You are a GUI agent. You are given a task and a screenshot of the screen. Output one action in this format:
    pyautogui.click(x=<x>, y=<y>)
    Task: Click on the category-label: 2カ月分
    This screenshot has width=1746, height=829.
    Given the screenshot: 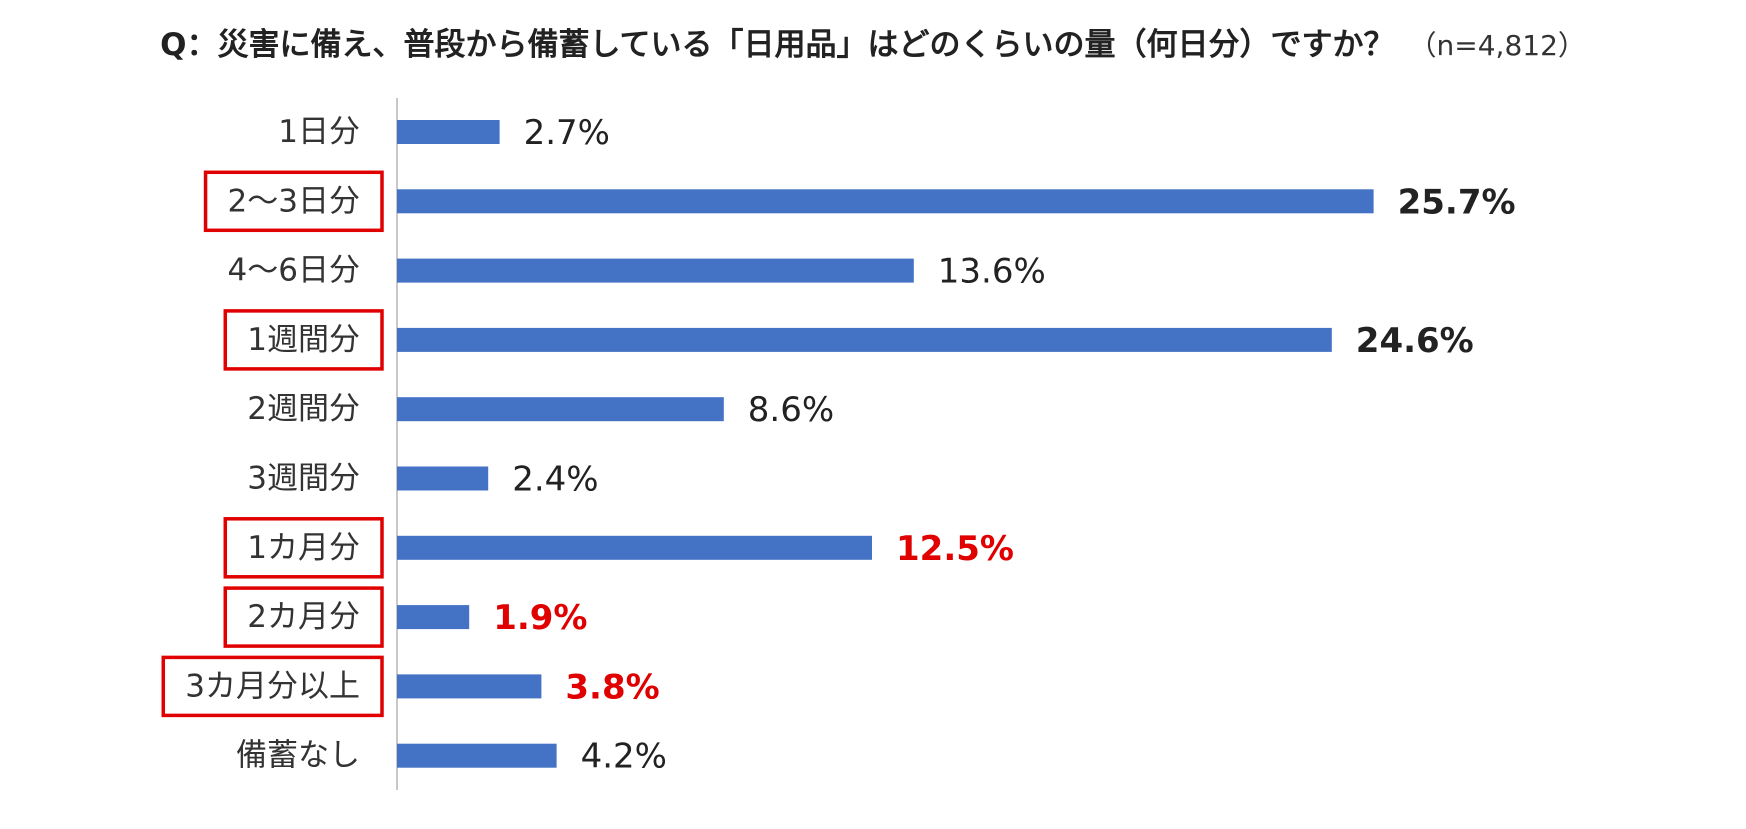 What is the action you would take?
    pyautogui.click(x=303, y=617)
    